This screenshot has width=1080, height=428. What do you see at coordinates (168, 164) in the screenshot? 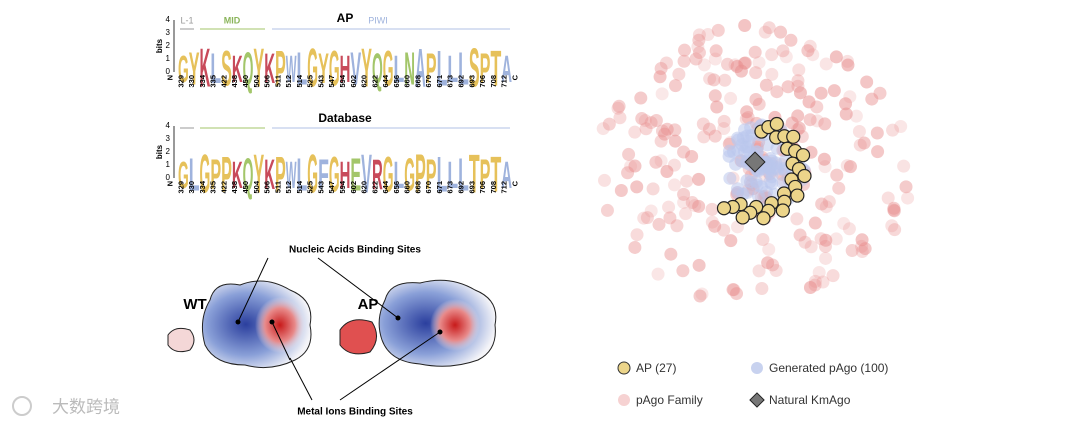
I see `y-tick-label: 1` at bounding box center [168, 164].